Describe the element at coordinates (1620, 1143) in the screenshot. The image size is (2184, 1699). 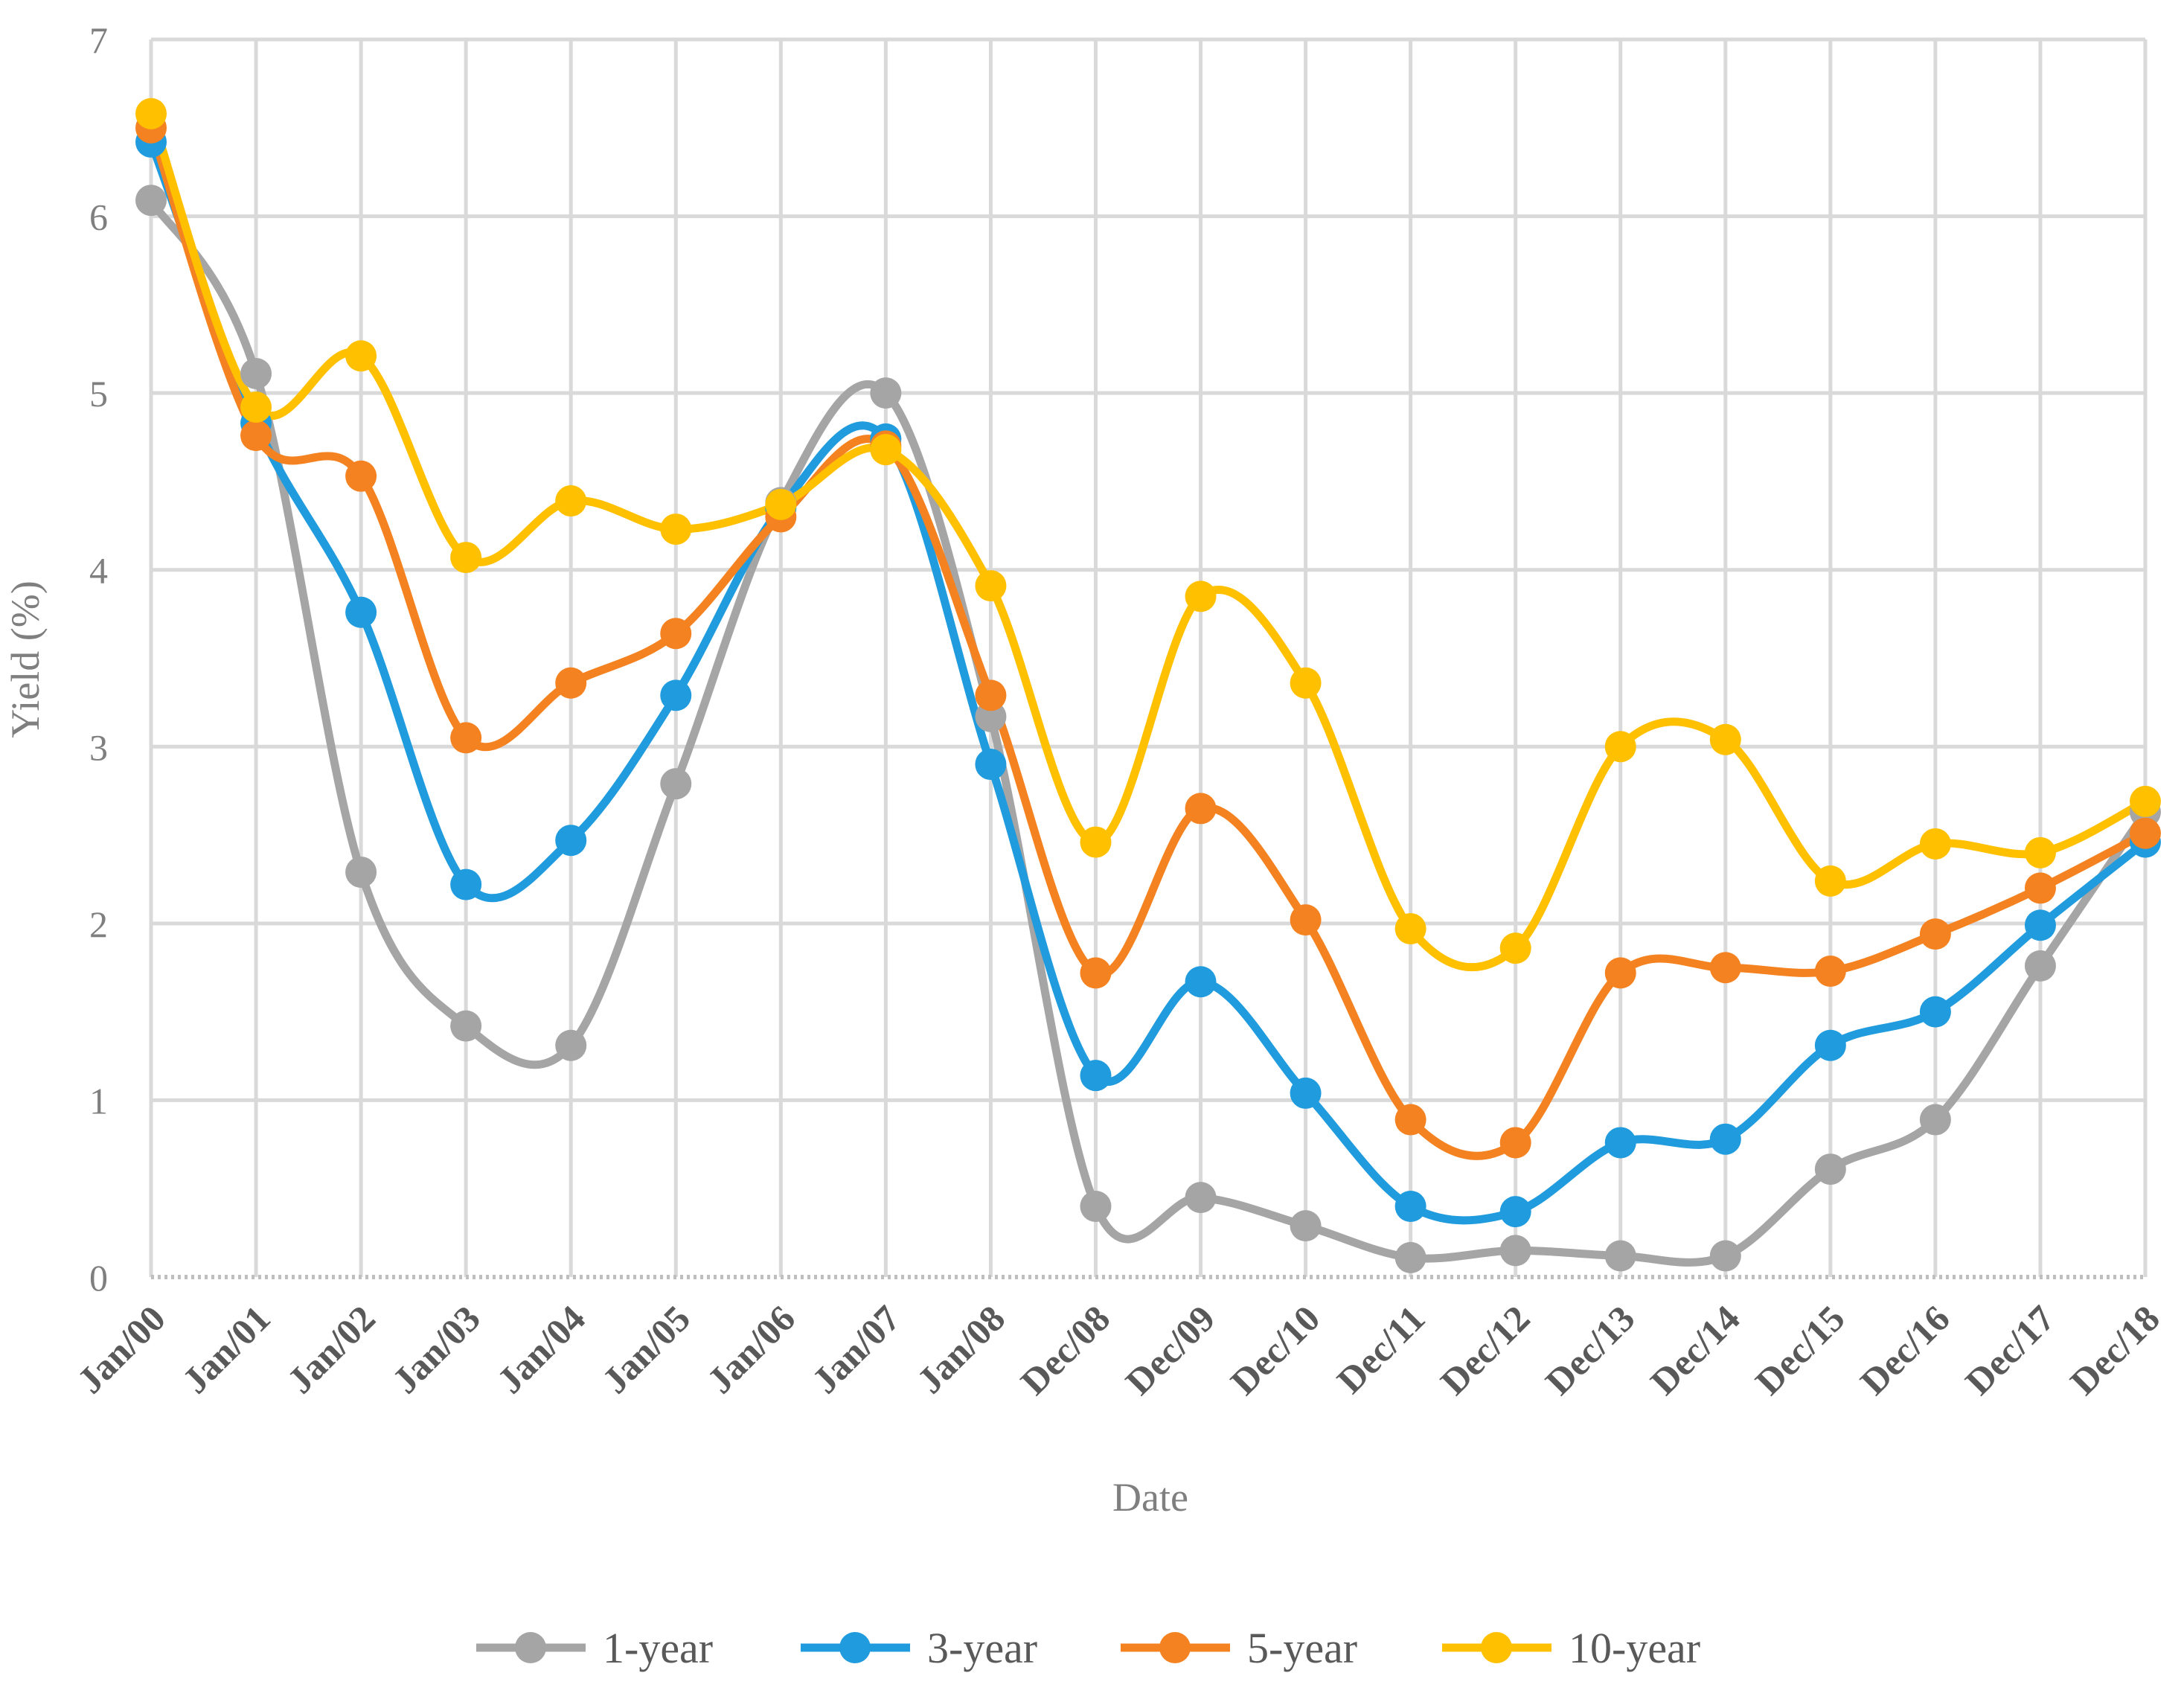
I see `data-point-3-year-Dec/13` at that location.